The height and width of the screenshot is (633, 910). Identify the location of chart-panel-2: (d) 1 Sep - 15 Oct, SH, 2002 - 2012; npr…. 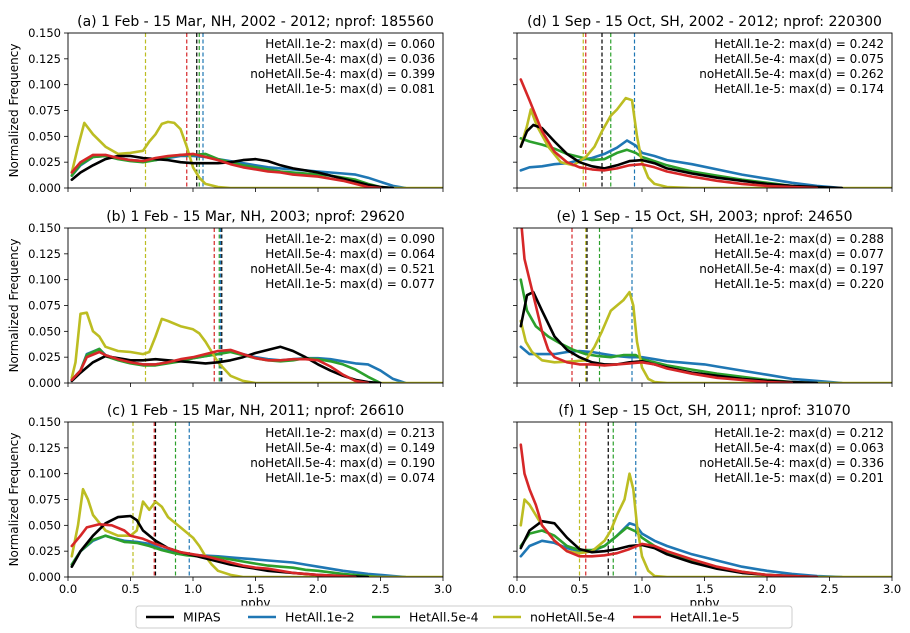
(703, 103).